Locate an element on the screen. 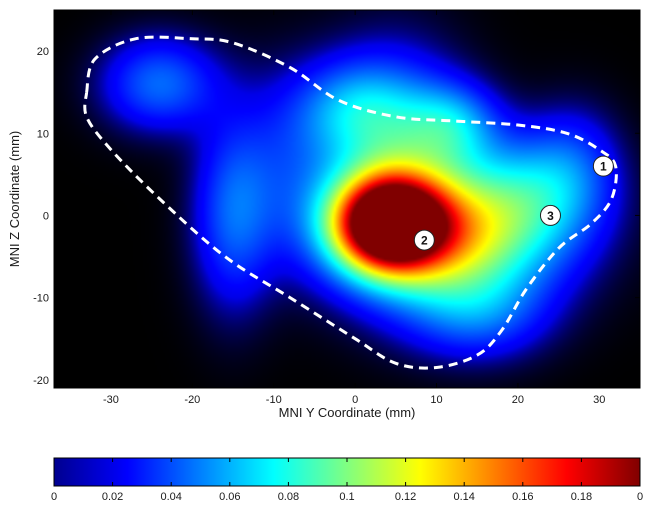  x-tick-label: 30 is located at coordinates (599, 400).